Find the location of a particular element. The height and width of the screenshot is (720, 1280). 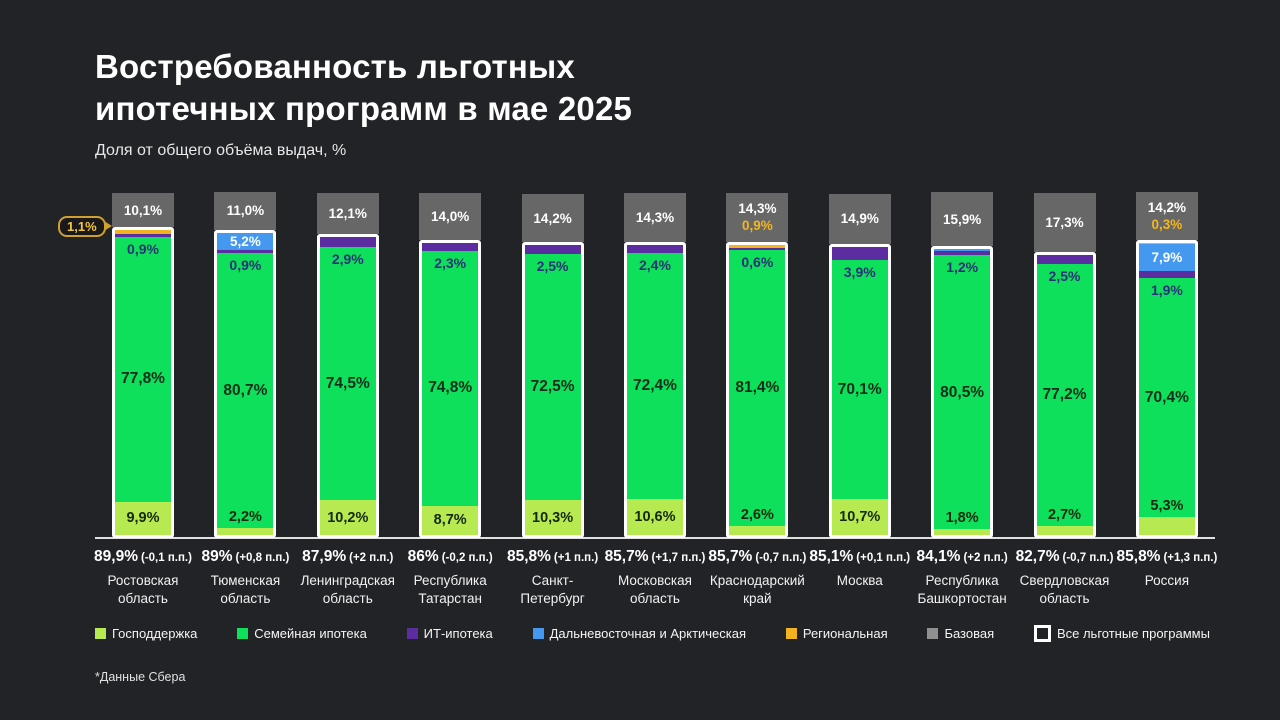

region-name: Тюменская область is located at coordinates (246, 590).